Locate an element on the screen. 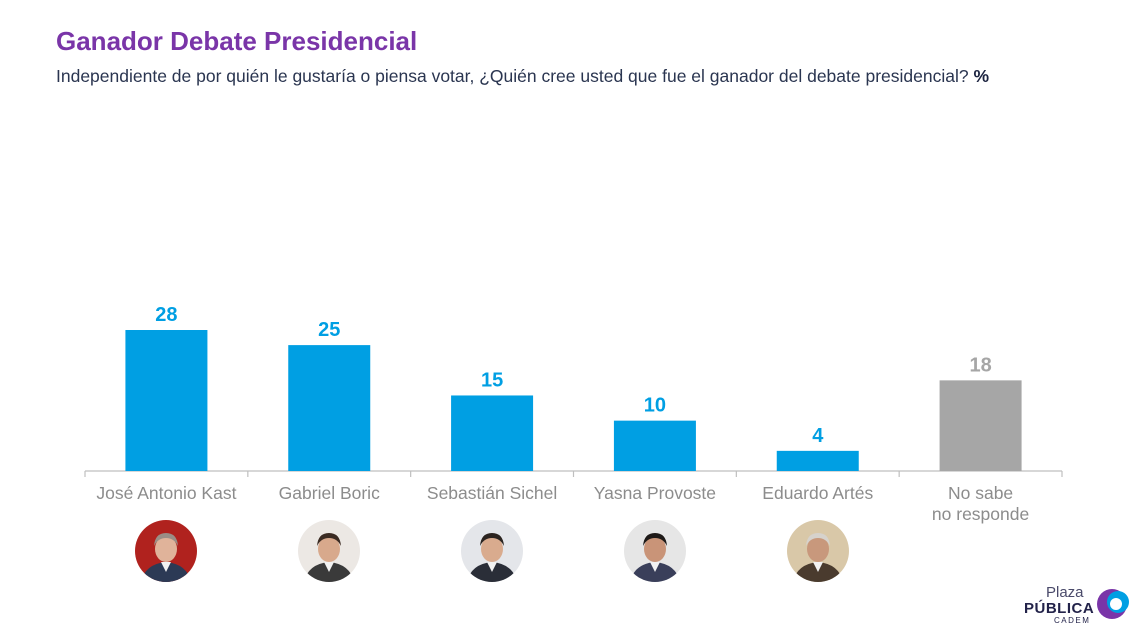 The image size is (1140, 641). logo-mark-icon is located at coordinates (1113, 604).